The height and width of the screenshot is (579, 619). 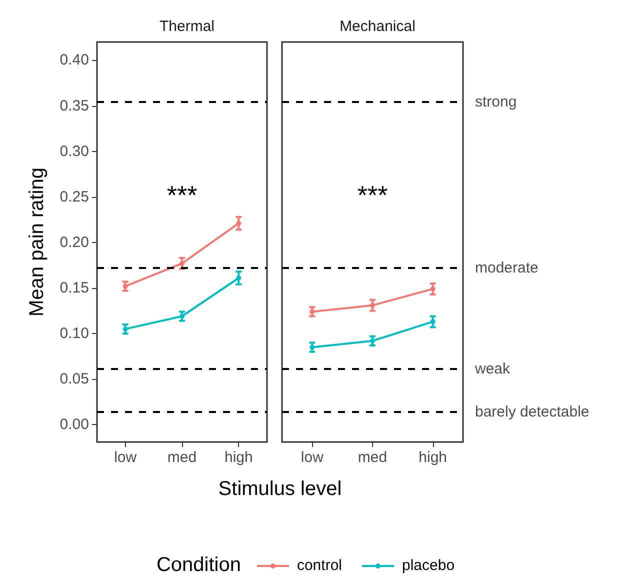 What do you see at coordinates (428, 565) in the screenshot?
I see `legend-label: placebo` at bounding box center [428, 565].